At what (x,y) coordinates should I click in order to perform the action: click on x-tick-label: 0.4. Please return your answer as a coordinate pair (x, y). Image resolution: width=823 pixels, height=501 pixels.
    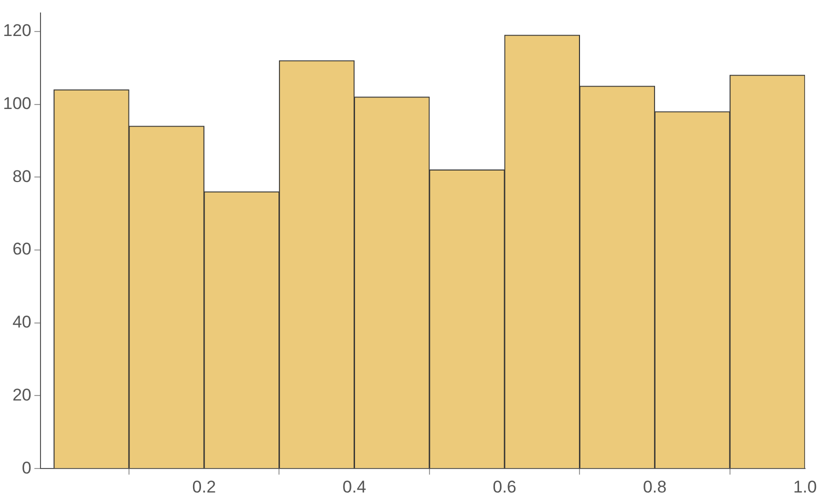
    Looking at the image, I should click on (354, 486).